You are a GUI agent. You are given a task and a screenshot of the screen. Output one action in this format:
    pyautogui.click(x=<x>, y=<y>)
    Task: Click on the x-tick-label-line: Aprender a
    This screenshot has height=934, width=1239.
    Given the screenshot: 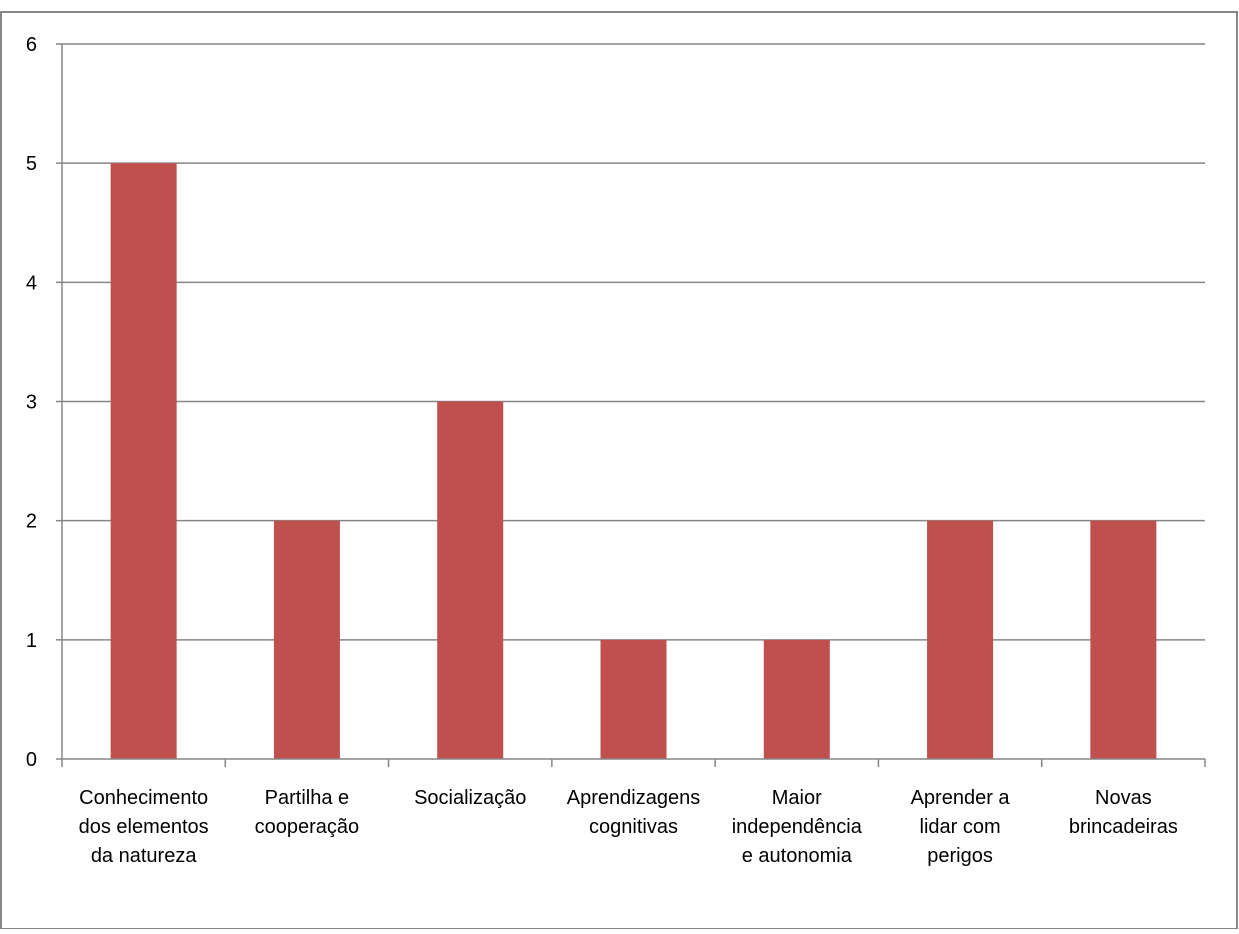 What is the action you would take?
    pyautogui.click(x=961, y=798)
    